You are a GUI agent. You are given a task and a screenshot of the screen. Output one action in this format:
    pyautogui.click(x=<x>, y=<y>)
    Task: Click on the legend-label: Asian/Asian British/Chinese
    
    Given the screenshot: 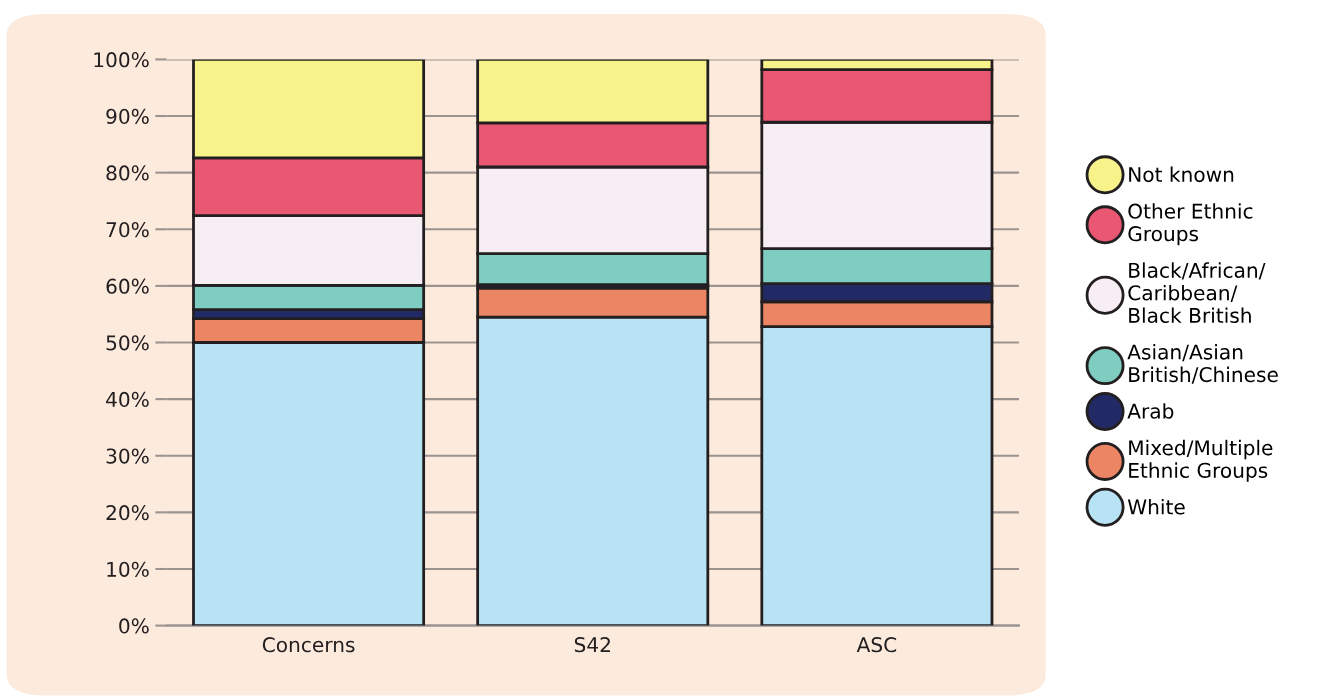 What is the action you would take?
    pyautogui.click(x=1202, y=364)
    